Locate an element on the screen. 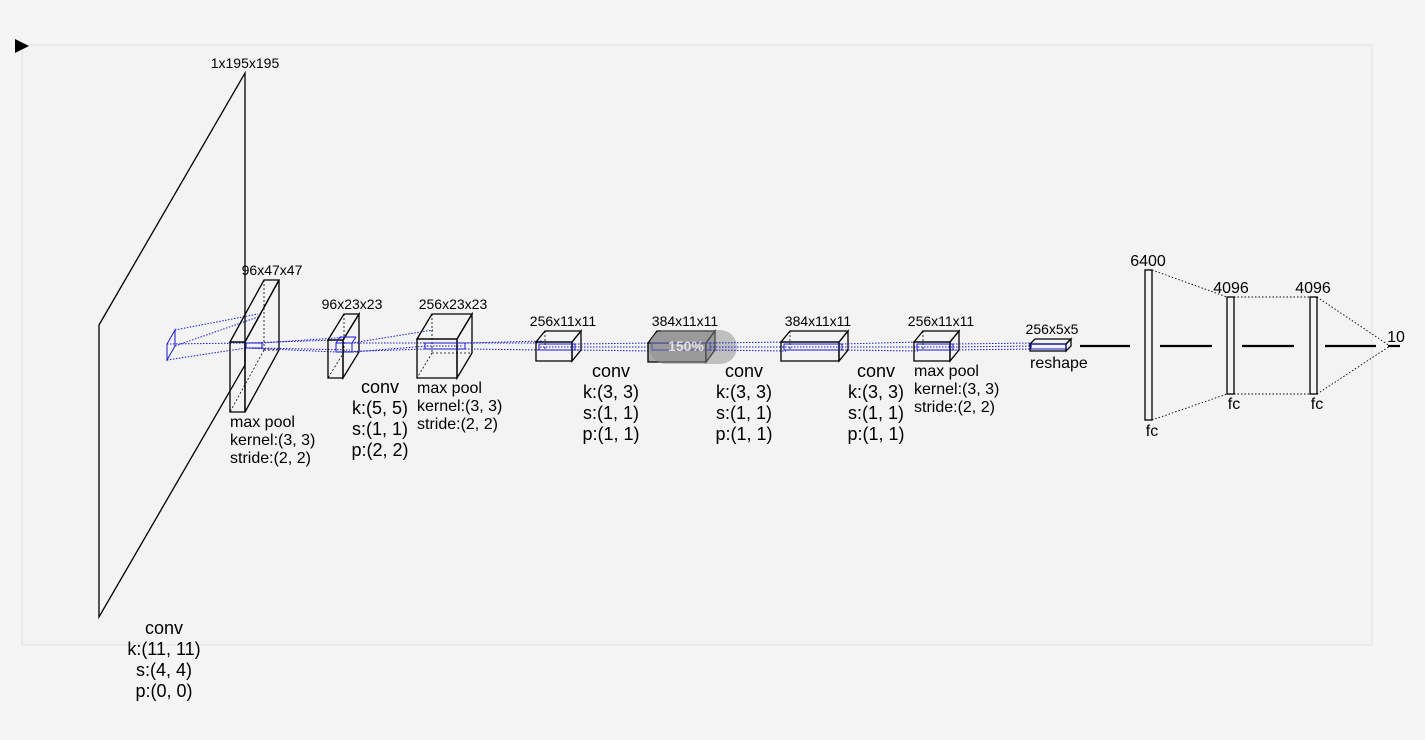 This screenshot has width=1425, height=740. conv2-stride: s:(1, 1) is located at coordinates (380, 429).